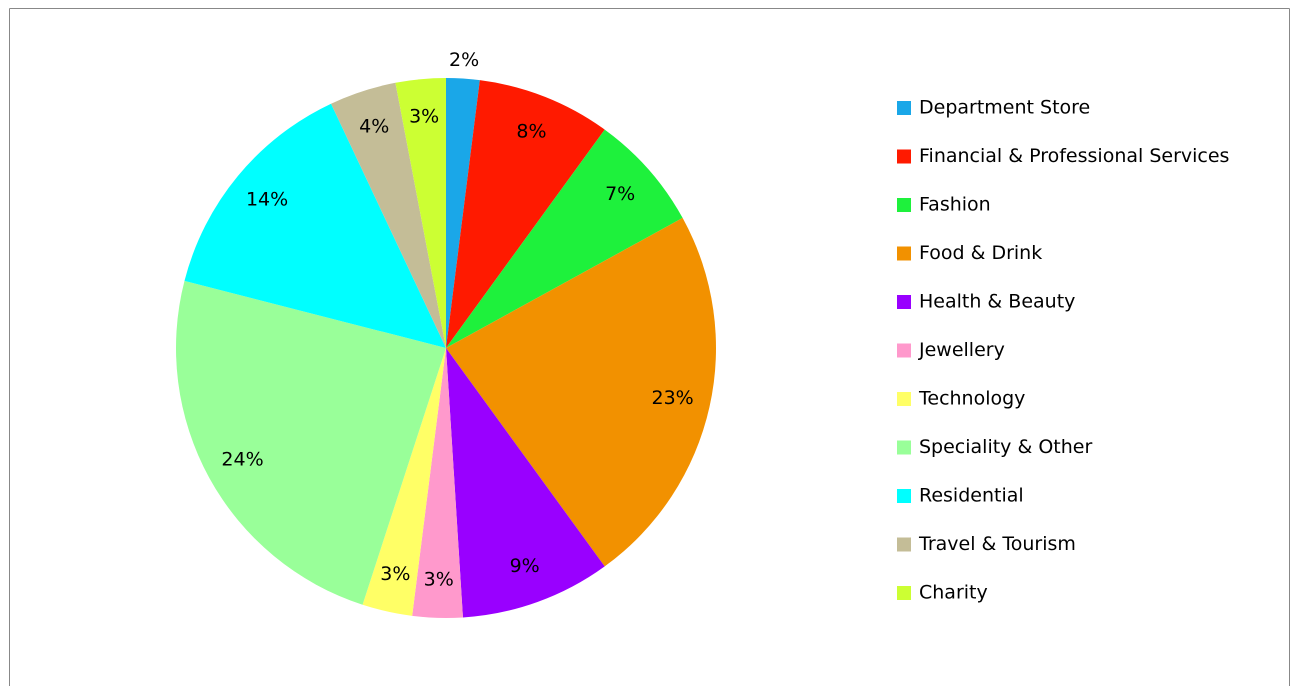 The height and width of the screenshot is (686, 1298). Describe the element at coordinates (672, 398) in the screenshot. I see `data-label: 23%` at that location.